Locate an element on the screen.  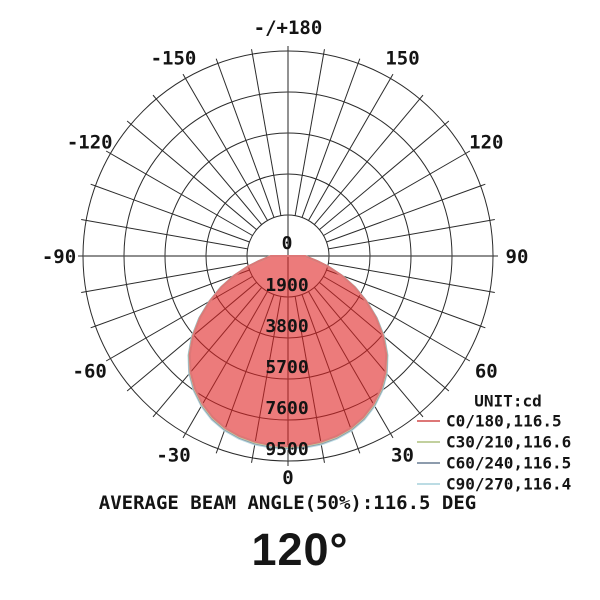
angle-label-neg60: -60 is located at coordinates (90, 372).